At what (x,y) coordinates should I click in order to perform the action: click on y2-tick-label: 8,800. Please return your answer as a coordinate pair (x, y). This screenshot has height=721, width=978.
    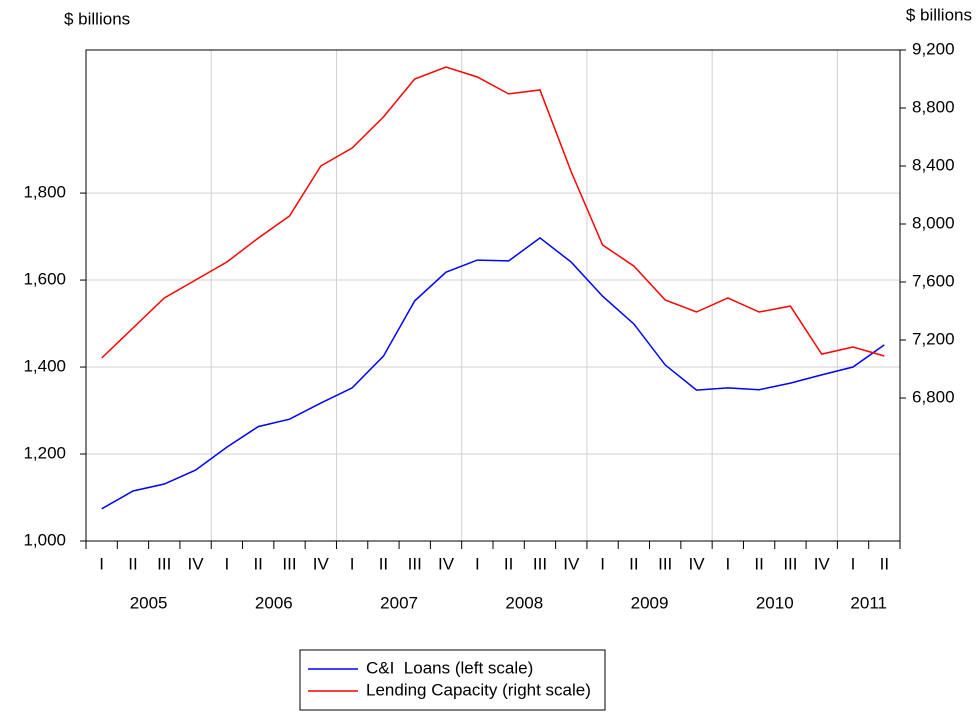
    Looking at the image, I should click on (933, 106).